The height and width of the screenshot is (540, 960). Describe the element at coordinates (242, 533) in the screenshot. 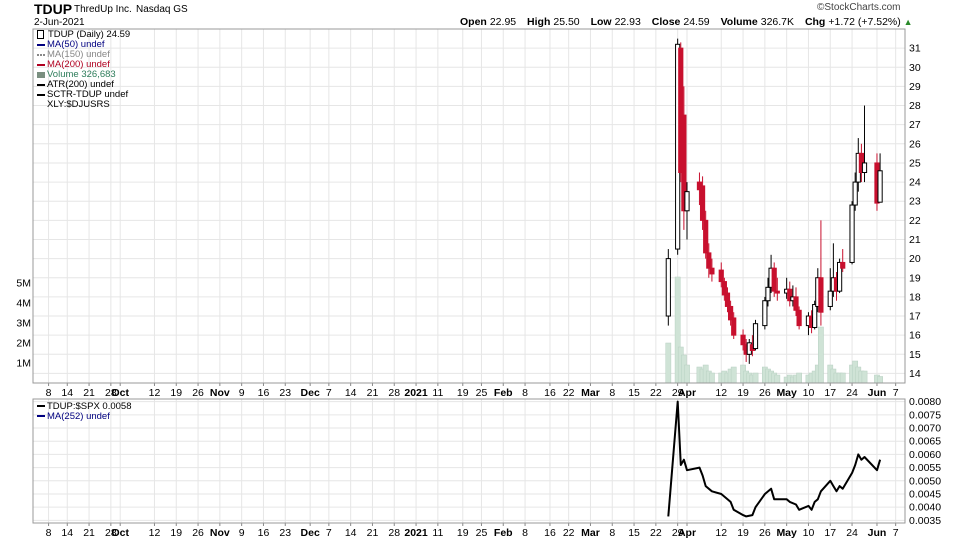

I see `x-tick-label: 9` at that location.